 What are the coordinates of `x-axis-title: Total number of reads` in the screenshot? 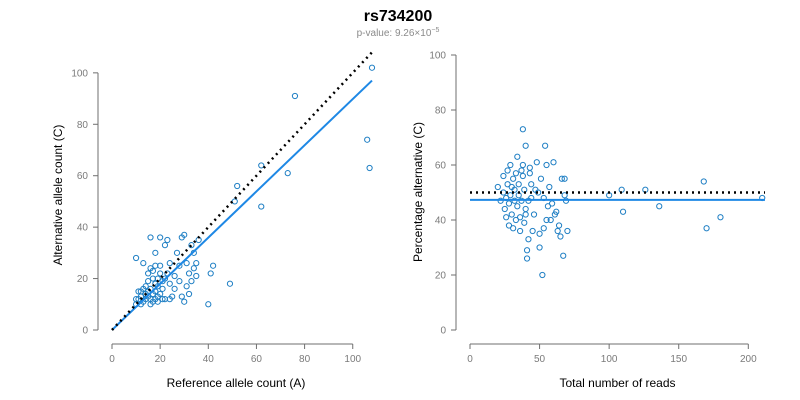 It's located at (617, 383).